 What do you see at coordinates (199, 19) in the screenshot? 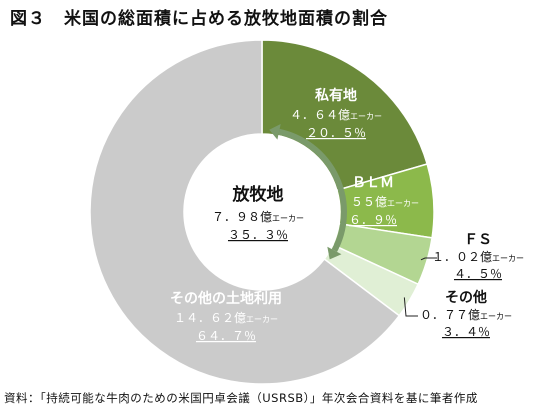
I see `chart-title: 図３ 米国の総面積に占める放牧地面積の割合` at bounding box center [199, 19].